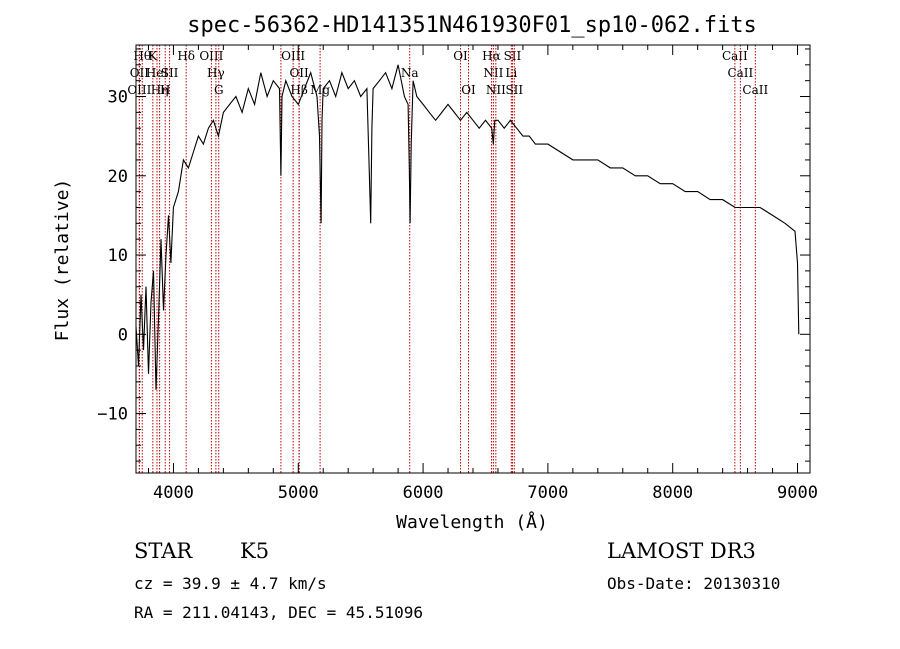 The height and width of the screenshot is (649, 900). I want to click on line-label-15: Hβ, so click(298, 90).